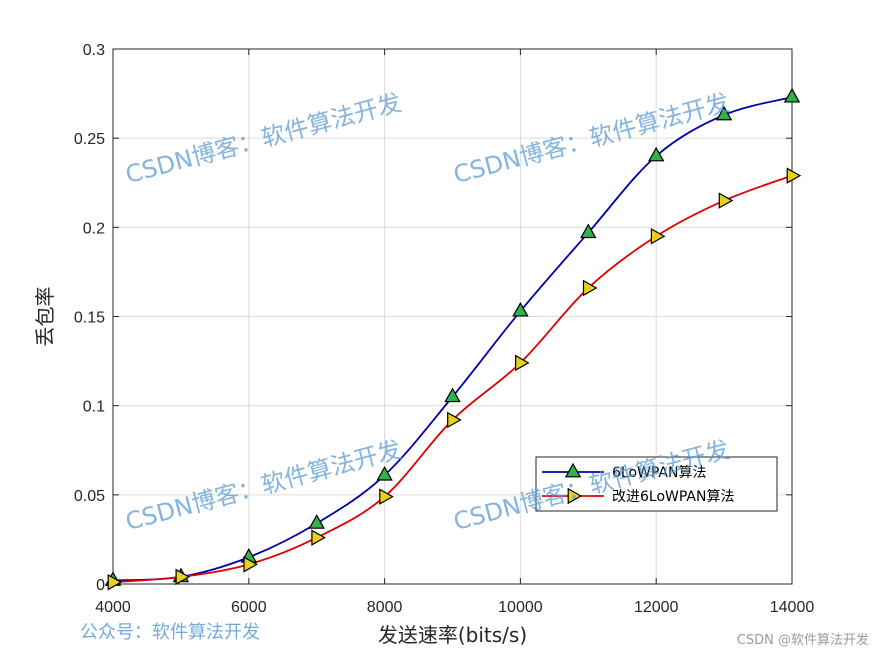  Describe the element at coordinates (113, 607) in the screenshot. I see `x-tick-label: 4000` at that location.